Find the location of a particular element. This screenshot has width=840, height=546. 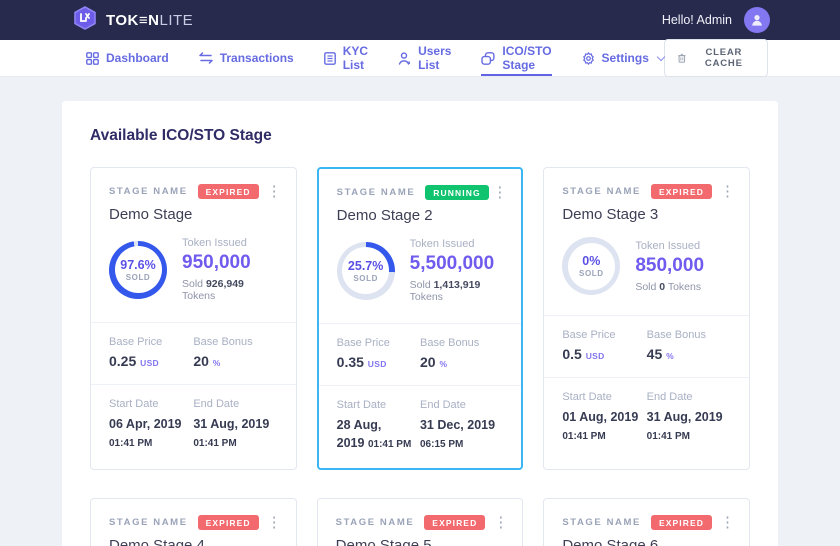

price-bonus-row: Base Price 0.5 USD Base Bonus 45 % is located at coordinates (646, 346).